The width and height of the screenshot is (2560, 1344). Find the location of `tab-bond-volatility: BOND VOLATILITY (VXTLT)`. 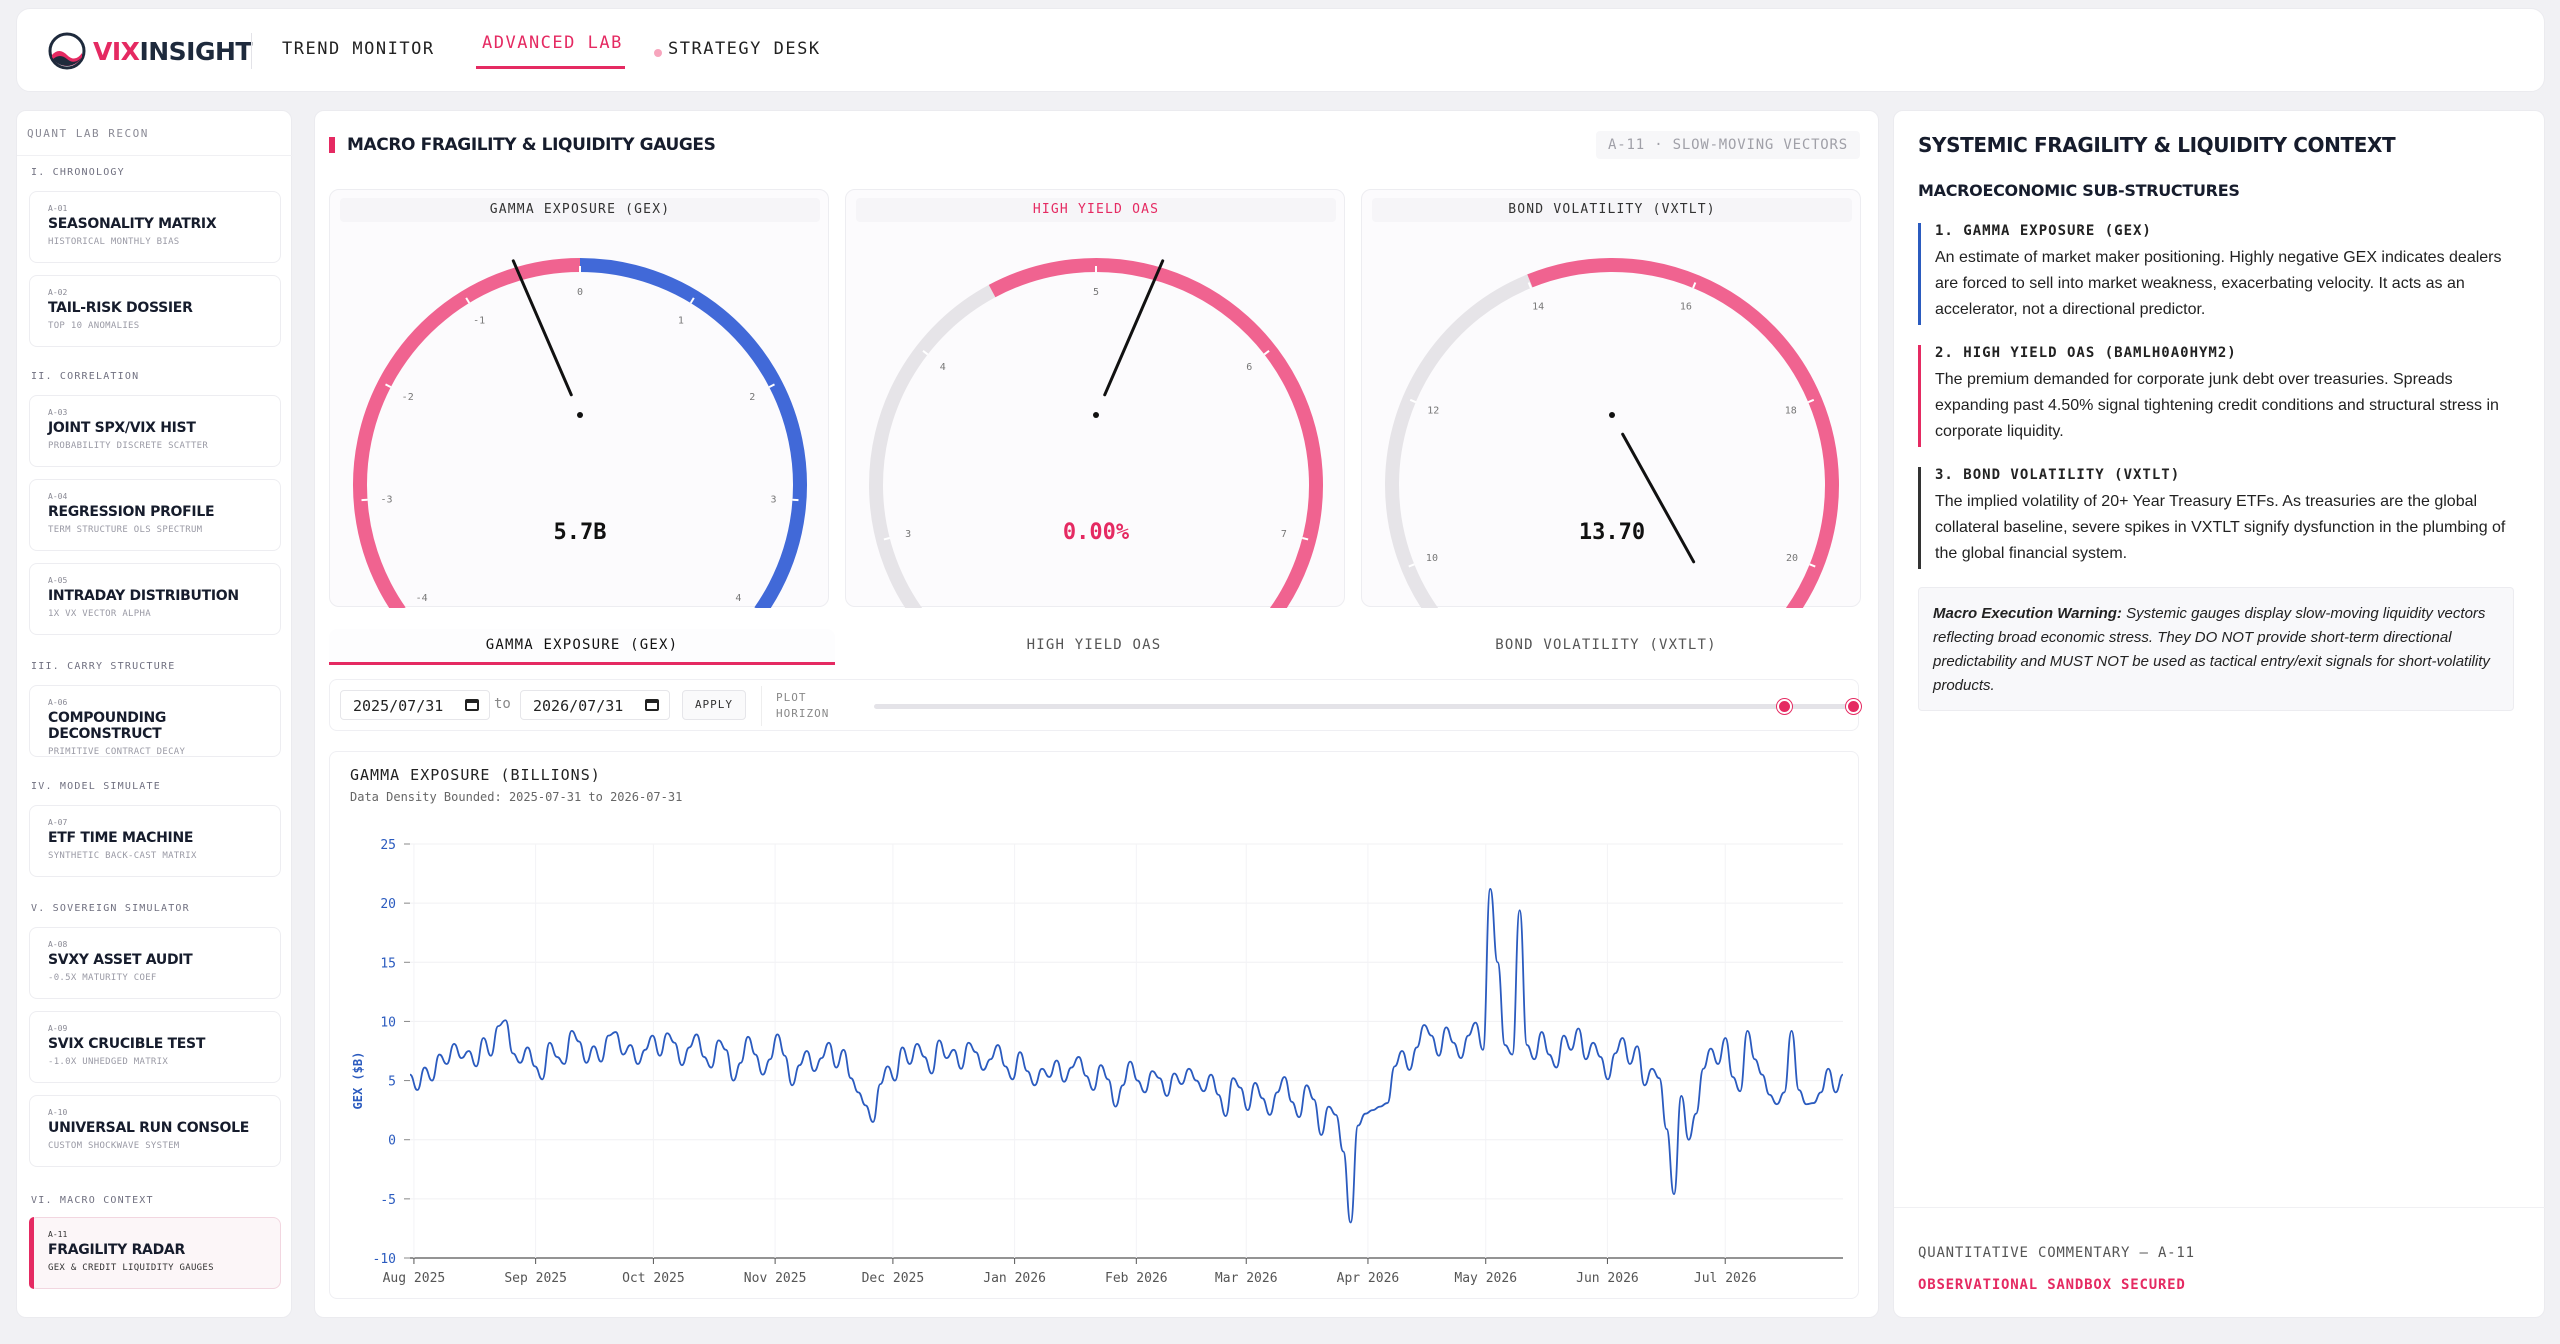

tab-bond-volatility: BOND VOLATILITY (VXTLT) is located at coordinates (1606, 645).